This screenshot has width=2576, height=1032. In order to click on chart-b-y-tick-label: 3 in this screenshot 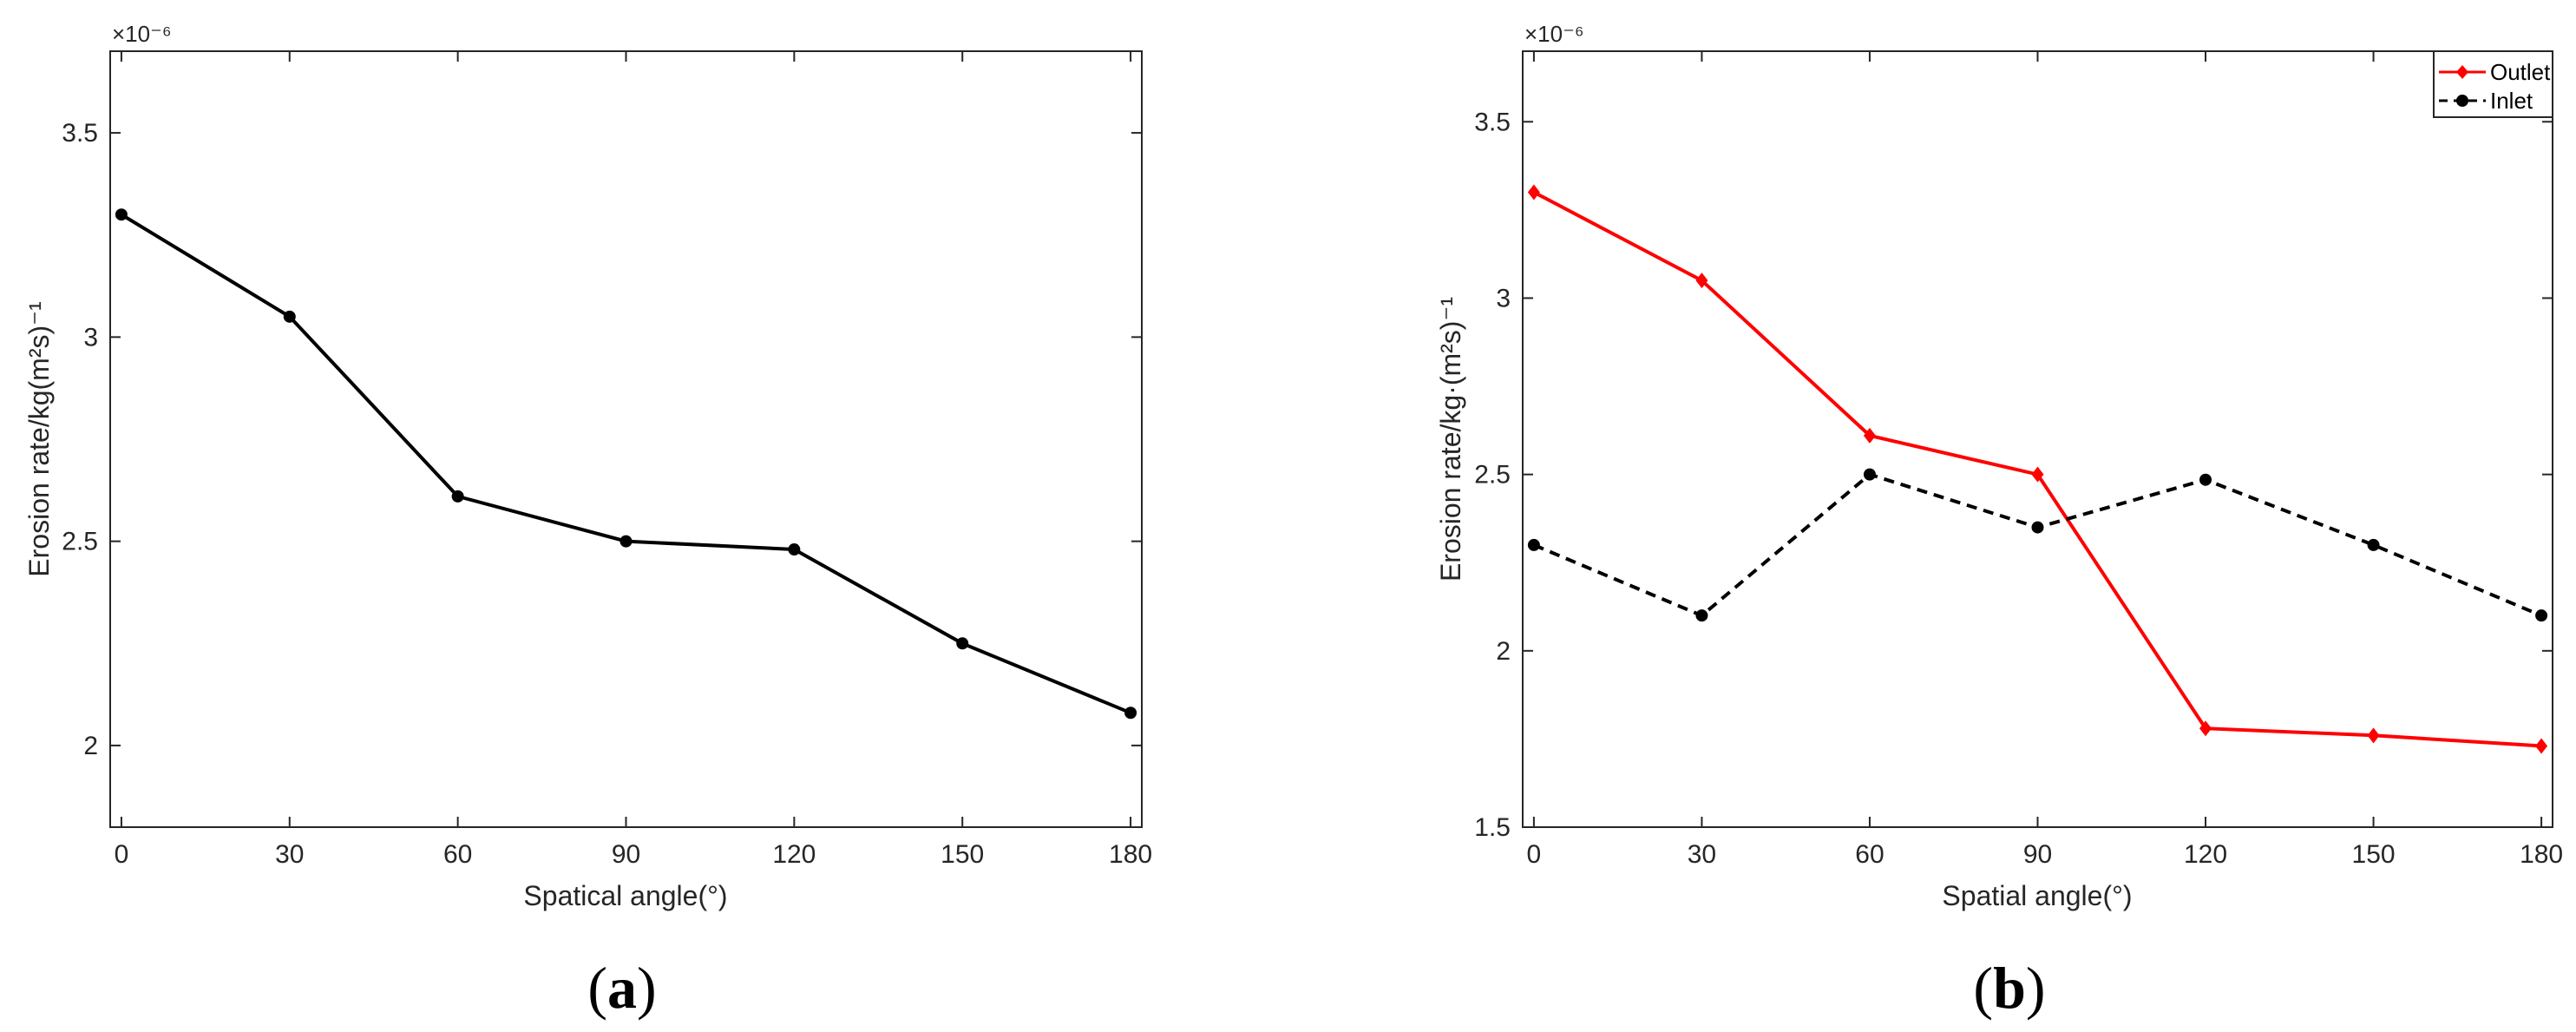, I will do `click(1503, 298)`.